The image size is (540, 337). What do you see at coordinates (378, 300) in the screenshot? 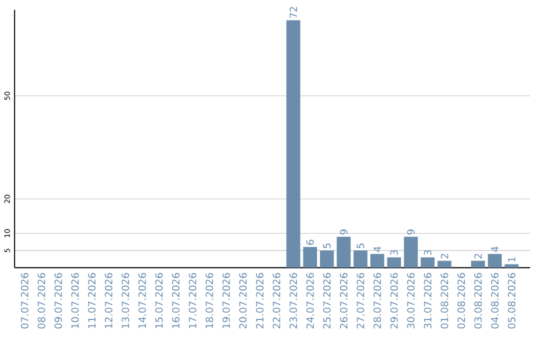
I see `x-tick-label: 28.07.2026` at bounding box center [378, 300].